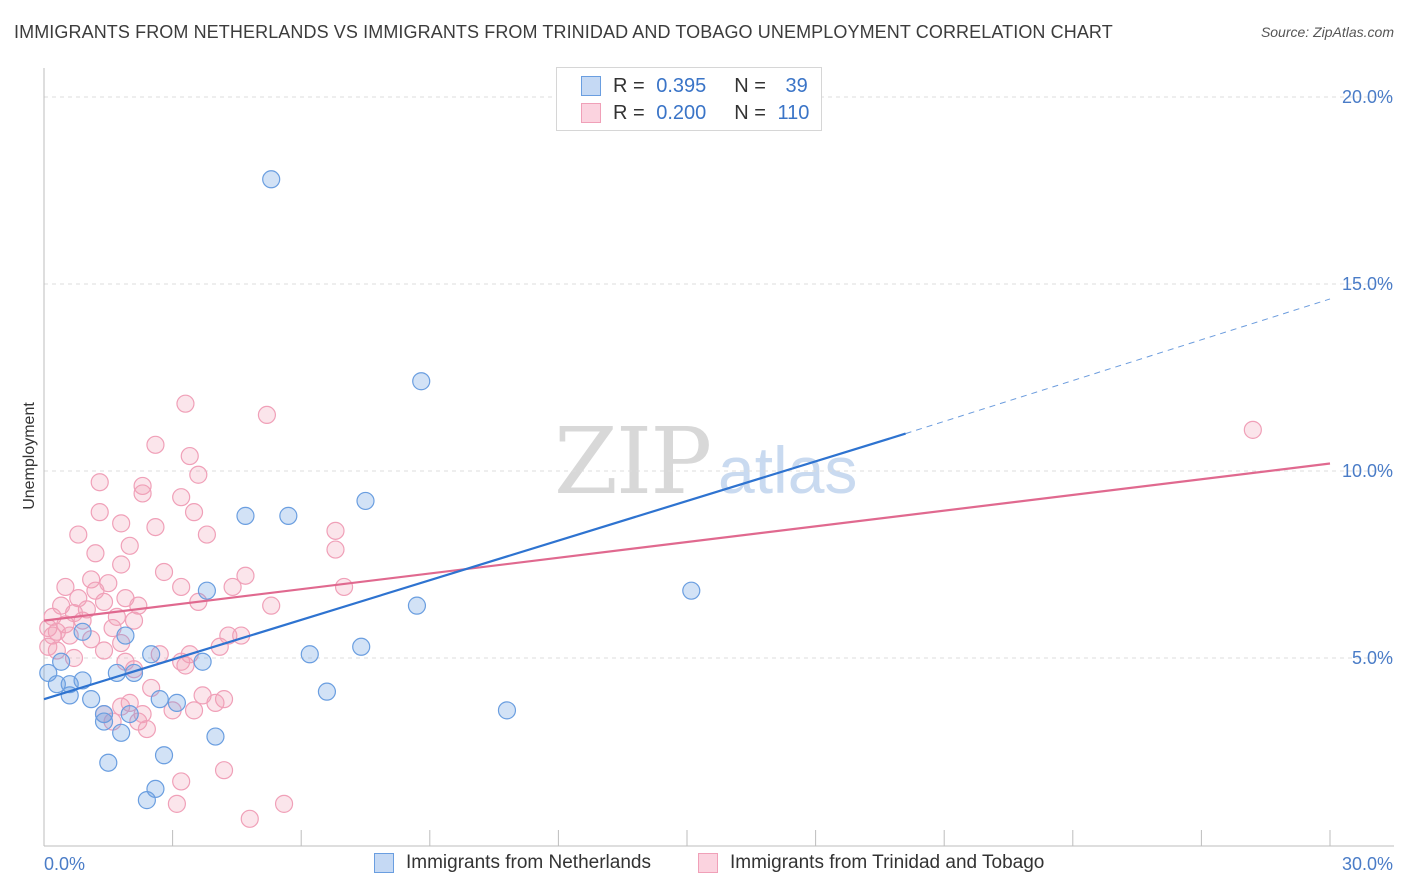  What do you see at coordinates (591, 113) in the screenshot?
I see `legend-swatch-pink` at bounding box center [591, 113].